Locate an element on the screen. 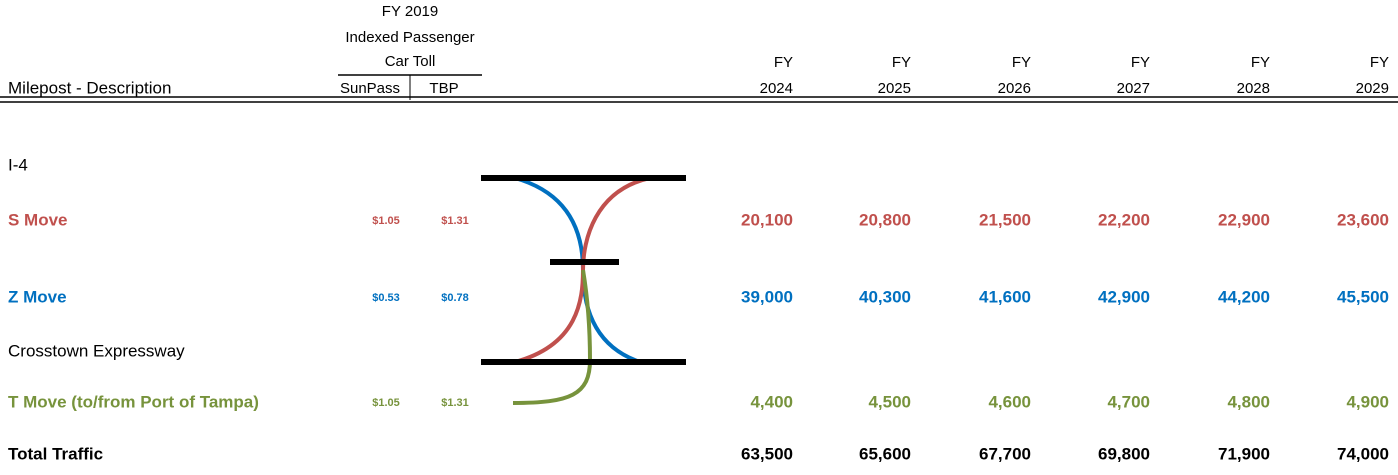 The height and width of the screenshot is (475, 1398). z-move-curve is located at coordinates (577, 270).